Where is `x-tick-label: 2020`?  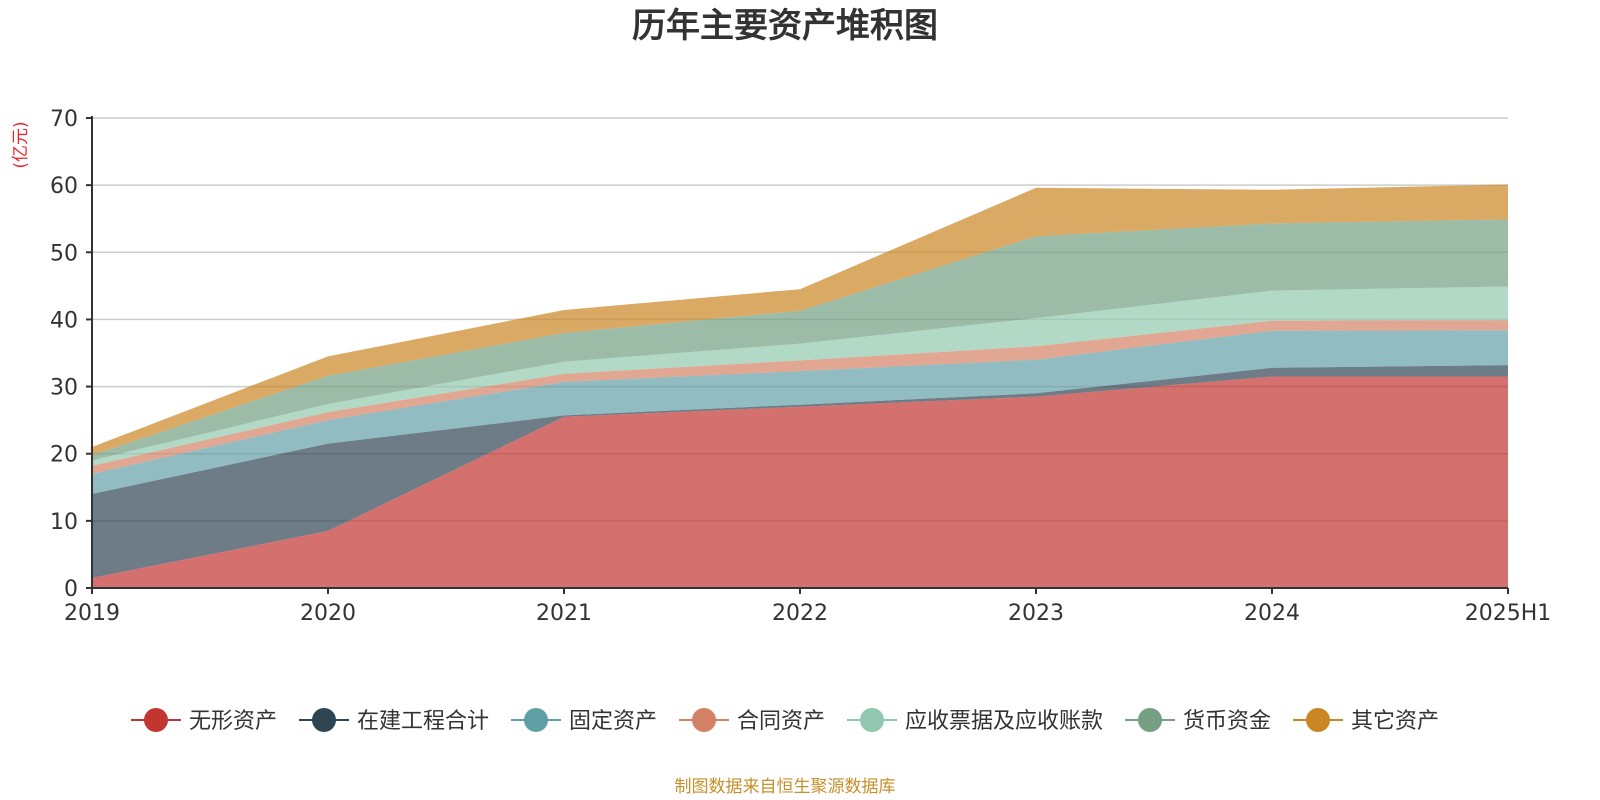
x-tick-label: 2020 is located at coordinates (328, 613).